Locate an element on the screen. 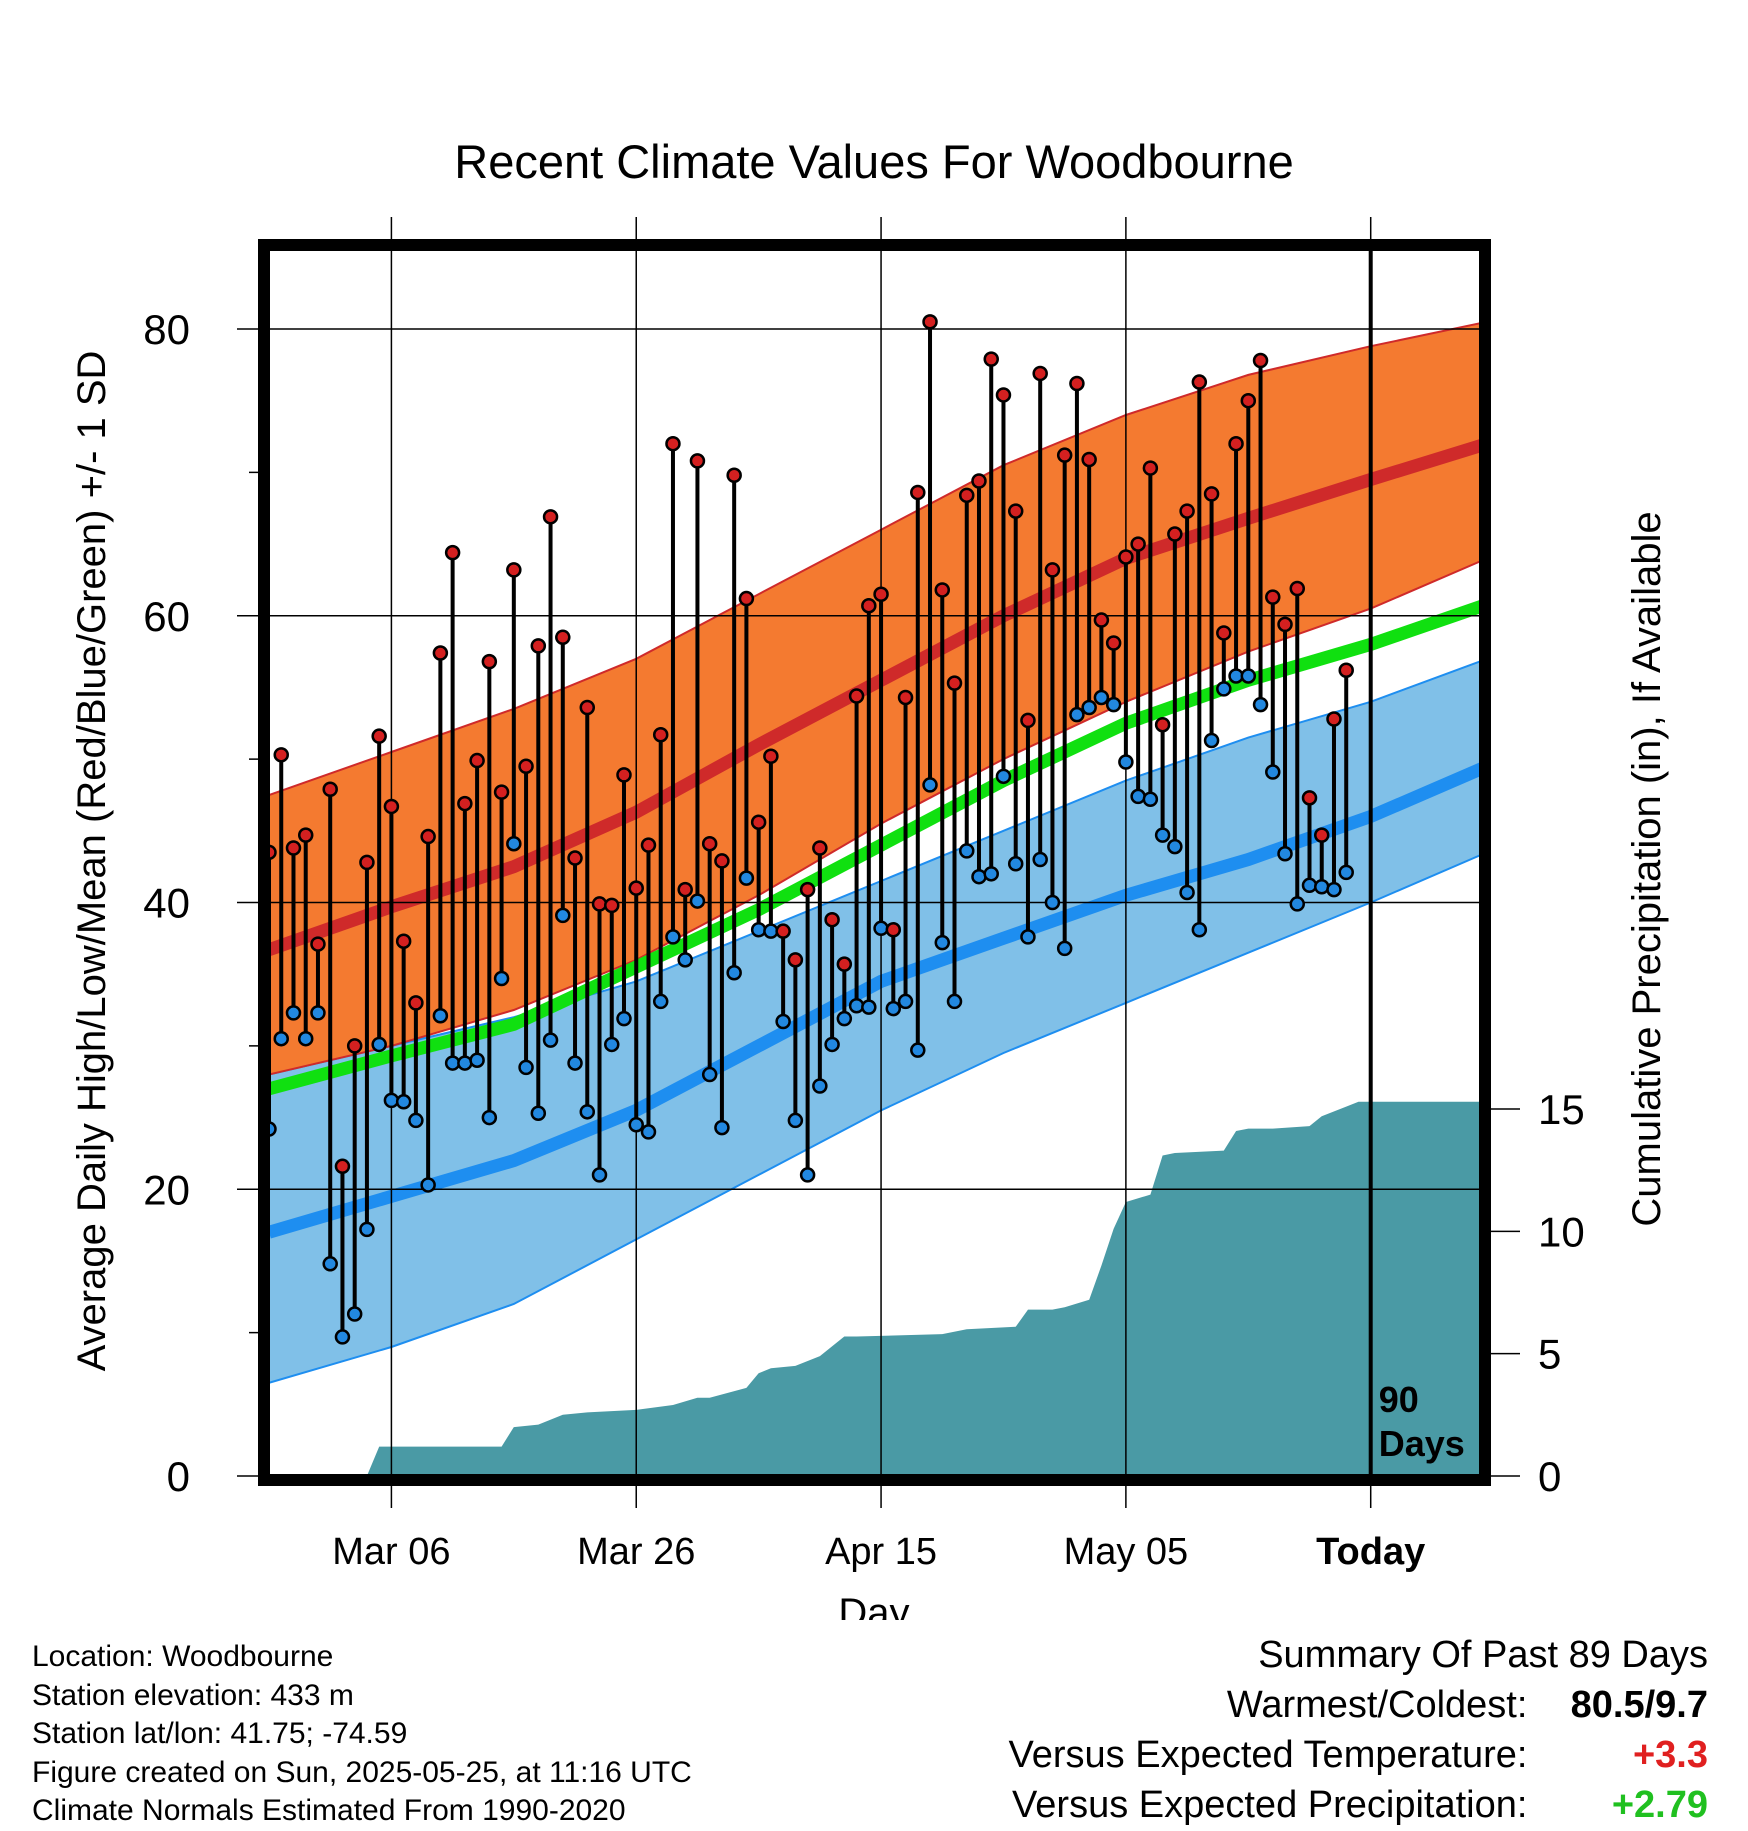  elevation-text: Station elevation: 433 m is located at coordinates (193, 1695).